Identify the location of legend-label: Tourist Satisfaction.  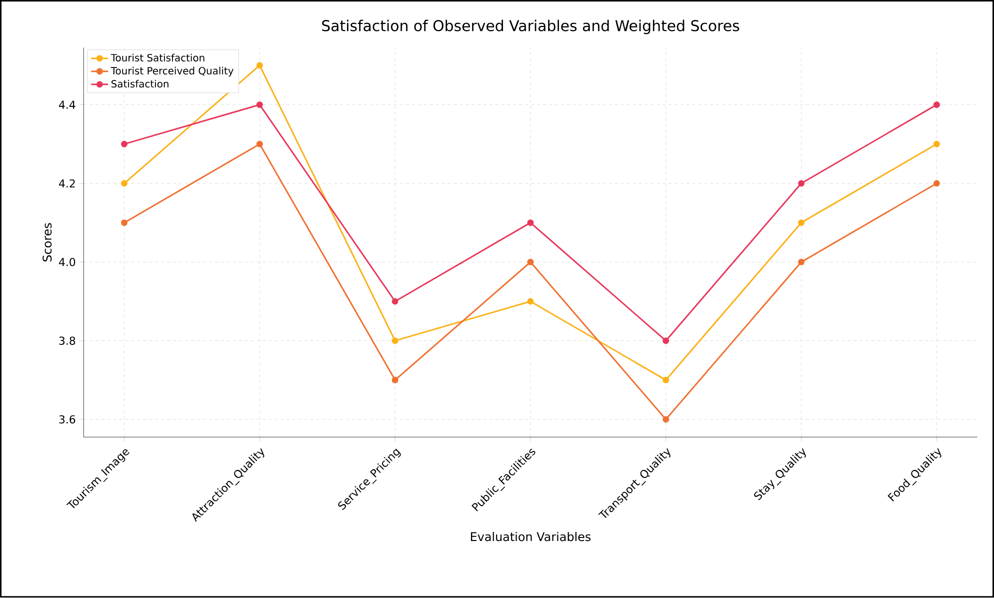
(157, 58).